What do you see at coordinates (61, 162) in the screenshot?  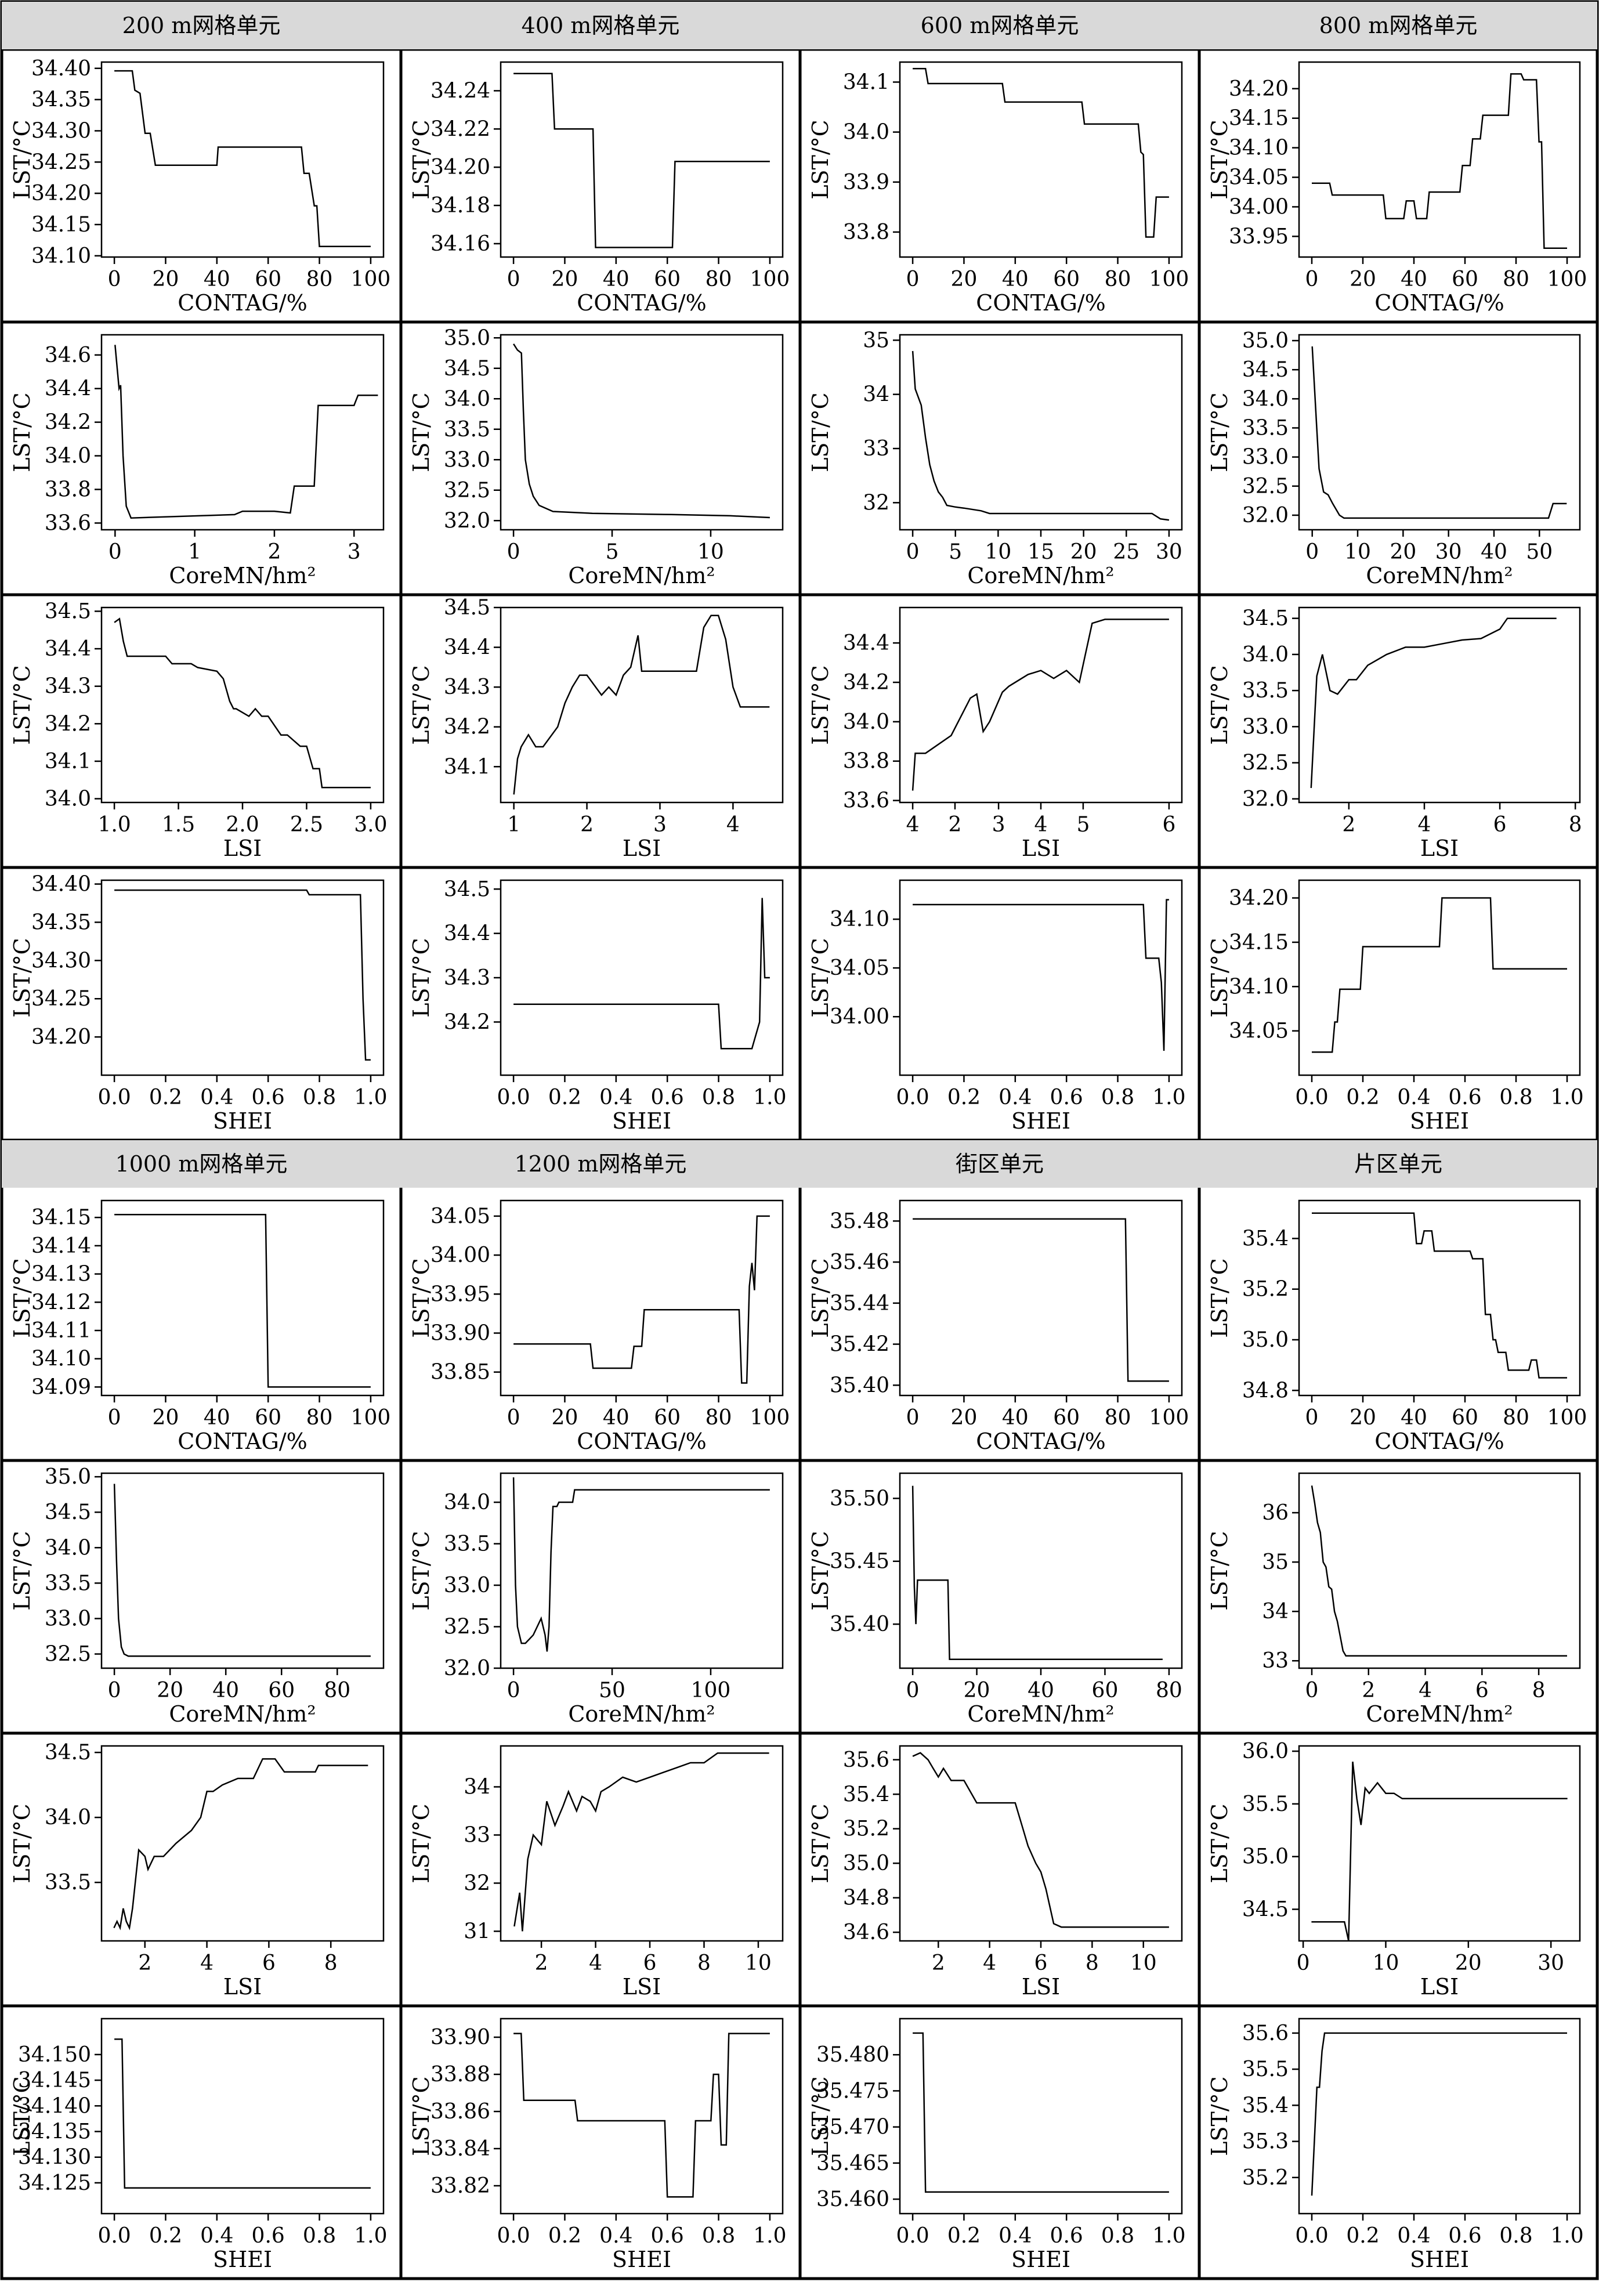 I see `y-tick-label: 34.25` at bounding box center [61, 162].